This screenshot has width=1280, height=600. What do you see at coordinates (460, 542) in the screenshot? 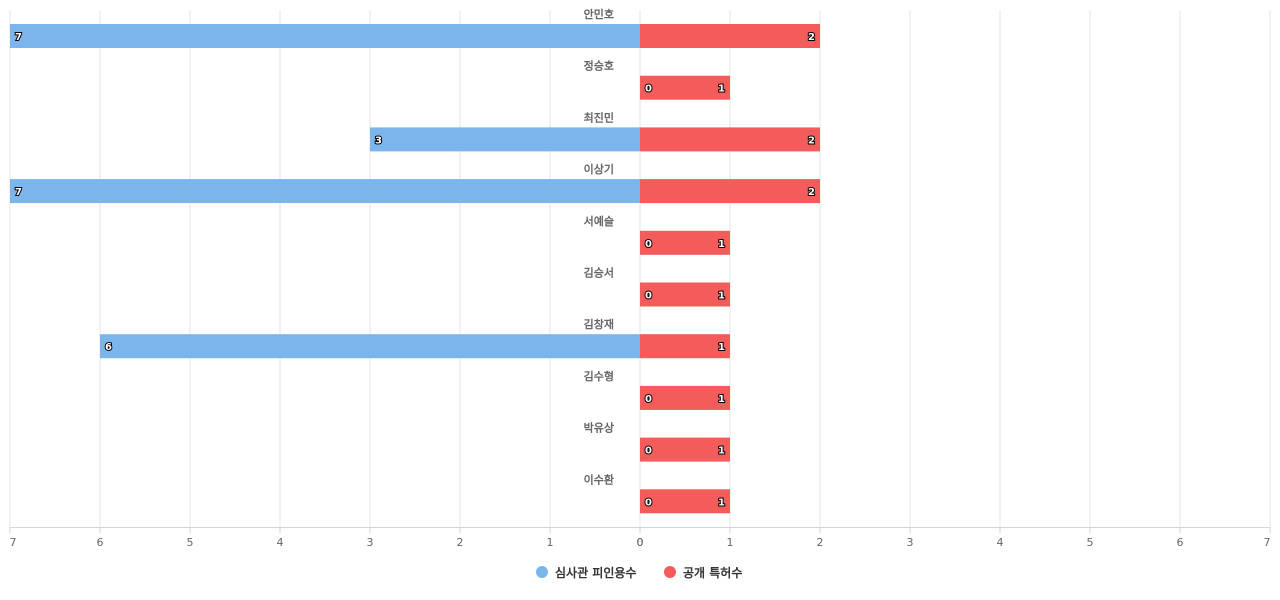
I see `left-tick-label: 2` at bounding box center [460, 542].